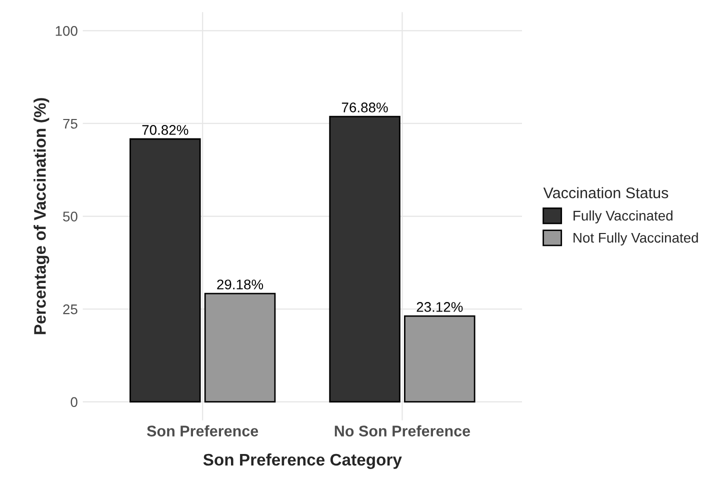 Image resolution: width=720 pixels, height=486 pixels. I want to click on data-label: 76.88%, so click(365, 107).